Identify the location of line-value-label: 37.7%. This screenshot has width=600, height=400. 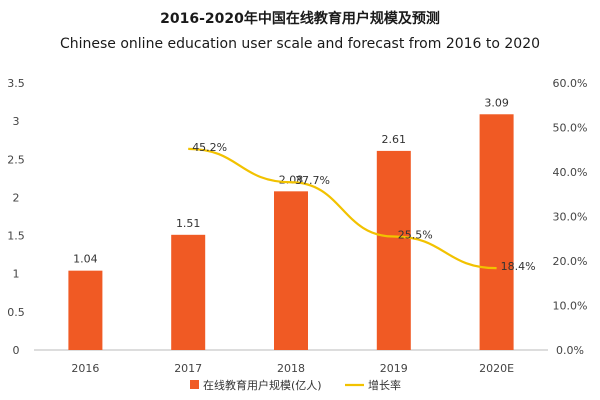
(312, 180).